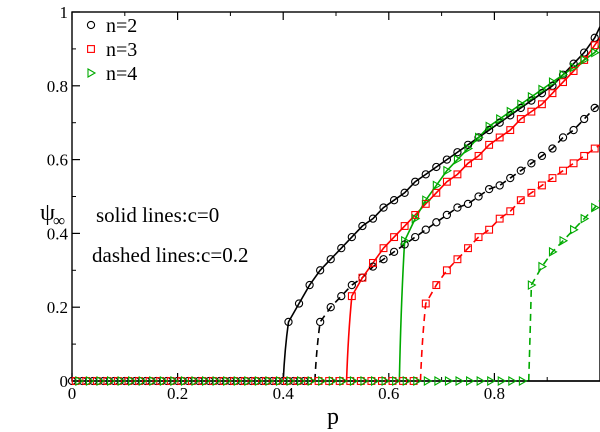  Describe the element at coordinates (284, 393) in the screenshot. I see `x-tick-label: 0.4` at that location.